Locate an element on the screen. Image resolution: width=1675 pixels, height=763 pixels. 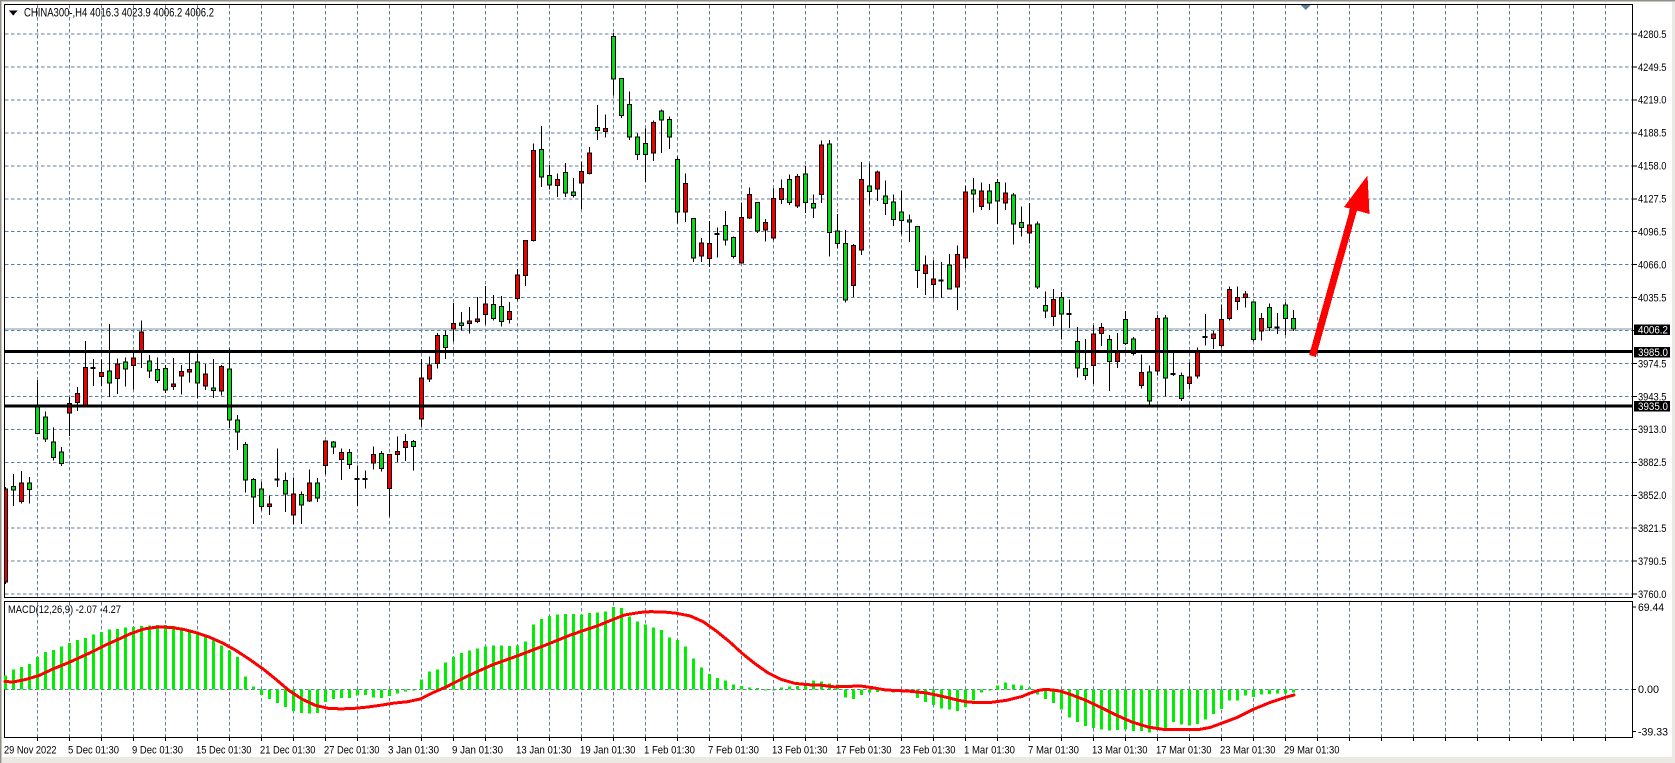
svg-text: 4006.2 is located at coordinates (1653, 330).